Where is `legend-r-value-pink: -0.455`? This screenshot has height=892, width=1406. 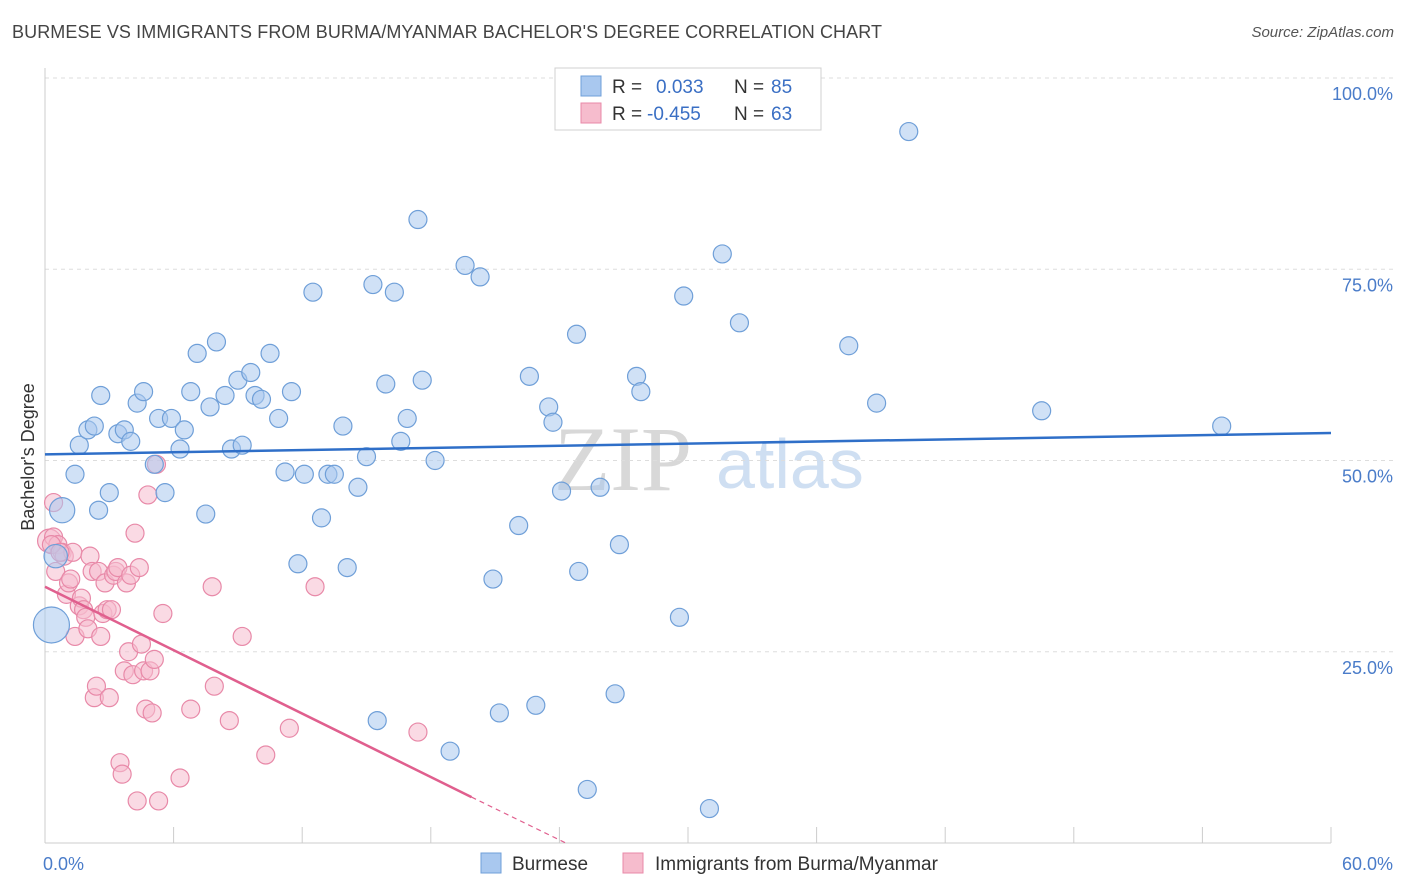 legend-r-value-pink: -0.455 is located at coordinates (674, 114).